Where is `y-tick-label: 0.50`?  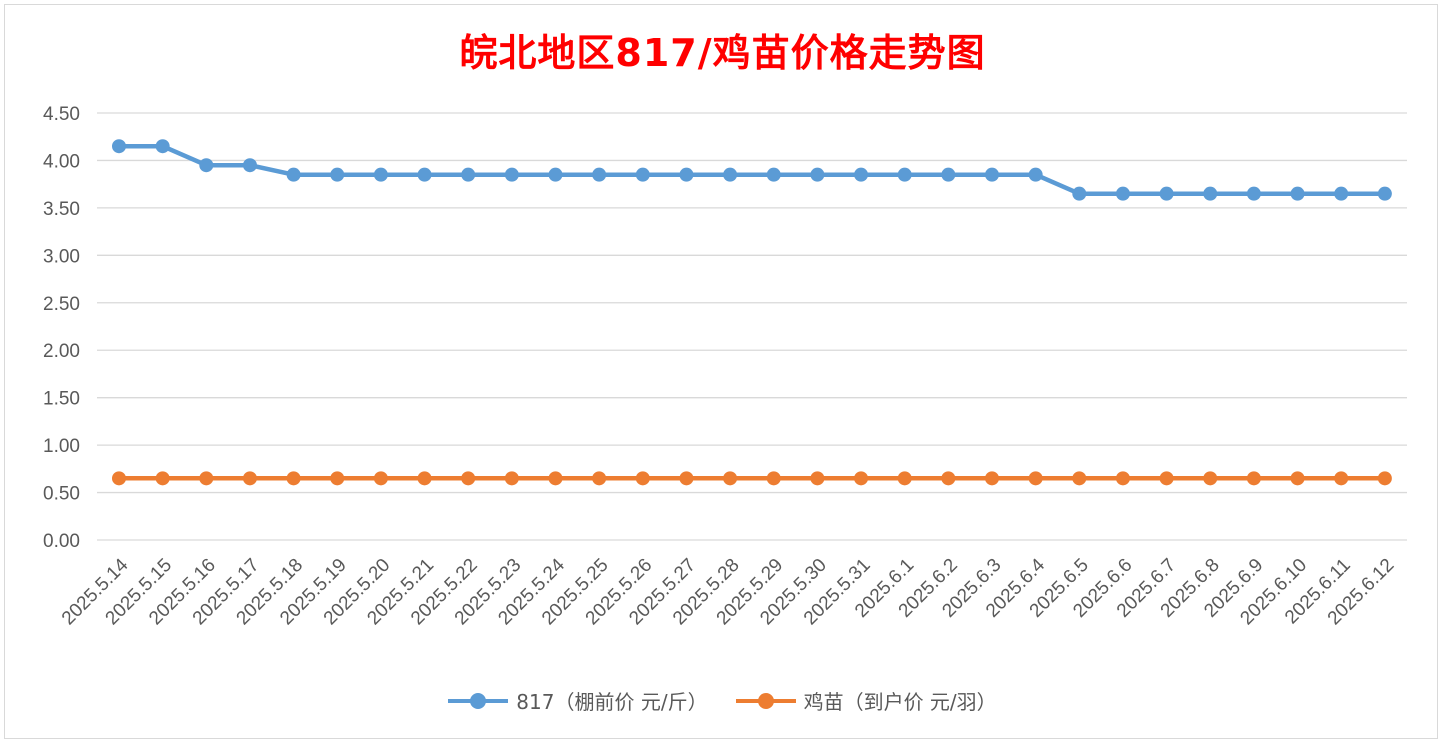 y-tick-label: 0.50 is located at coordinates (61, 494).